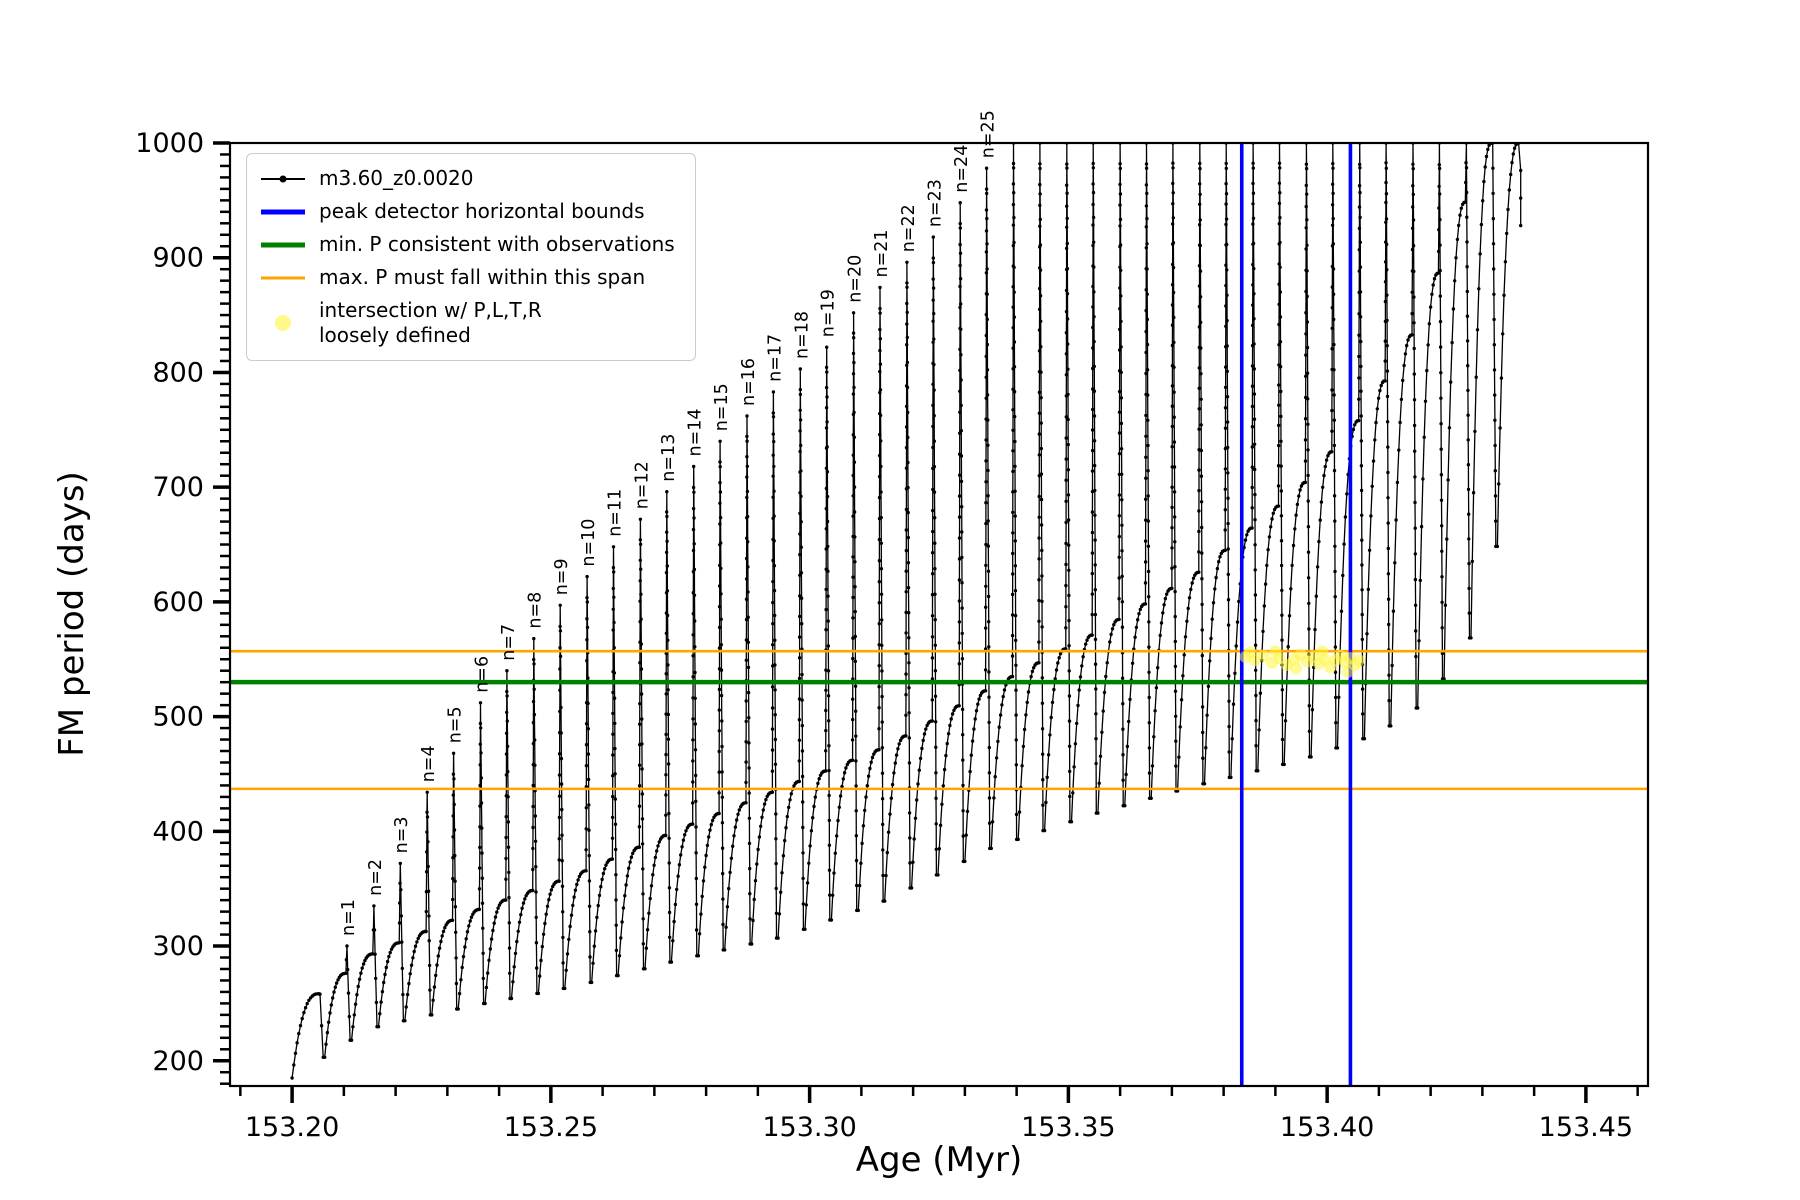 The height and width of the screenshot is (1200, 1800). I want to click on legend-item-max-p: max. P must fall within this span, so click(467, 277).